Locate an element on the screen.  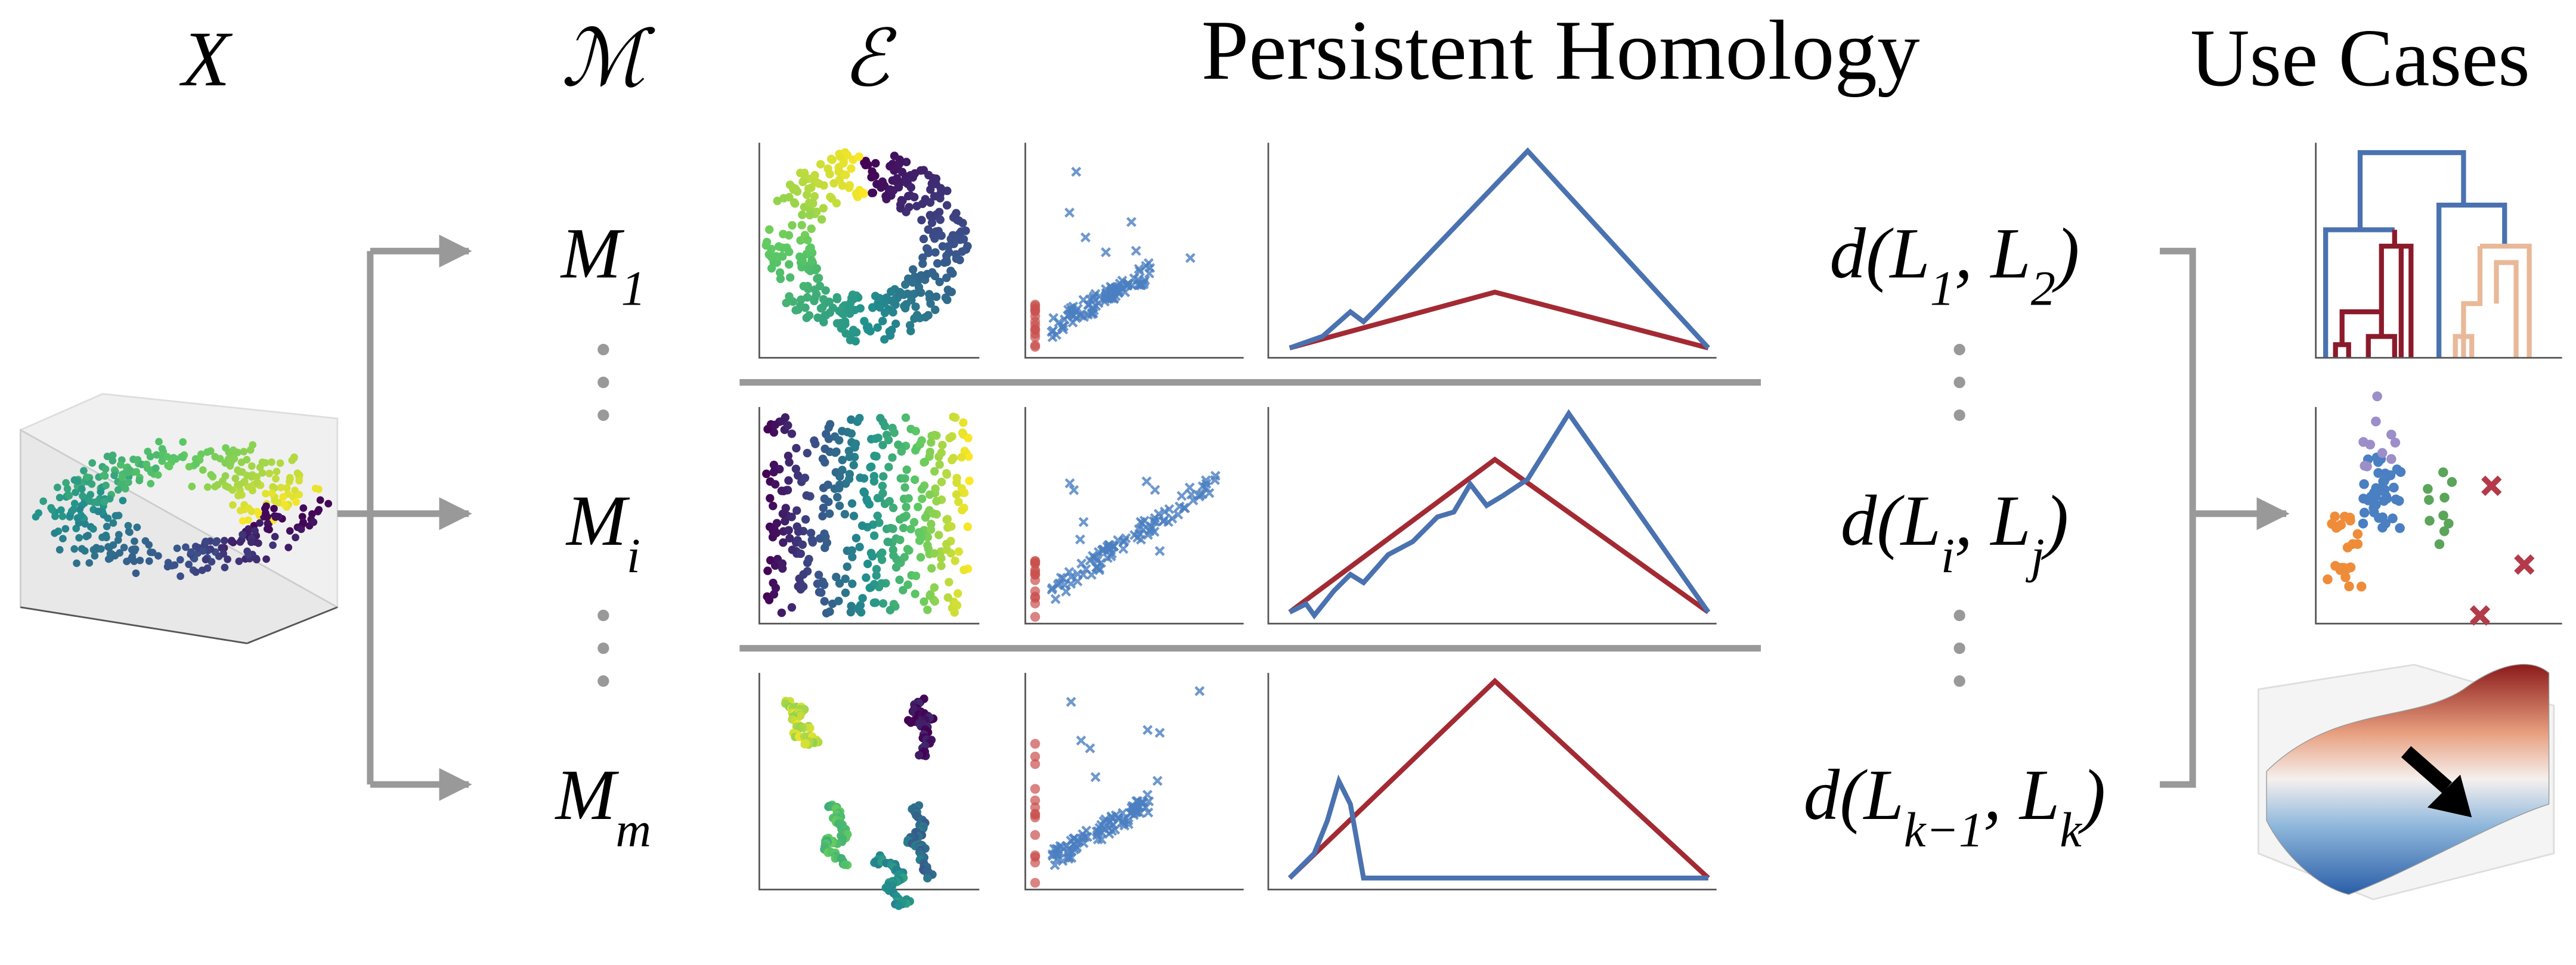
input-3d-plot is located at coordinates (179, 518).